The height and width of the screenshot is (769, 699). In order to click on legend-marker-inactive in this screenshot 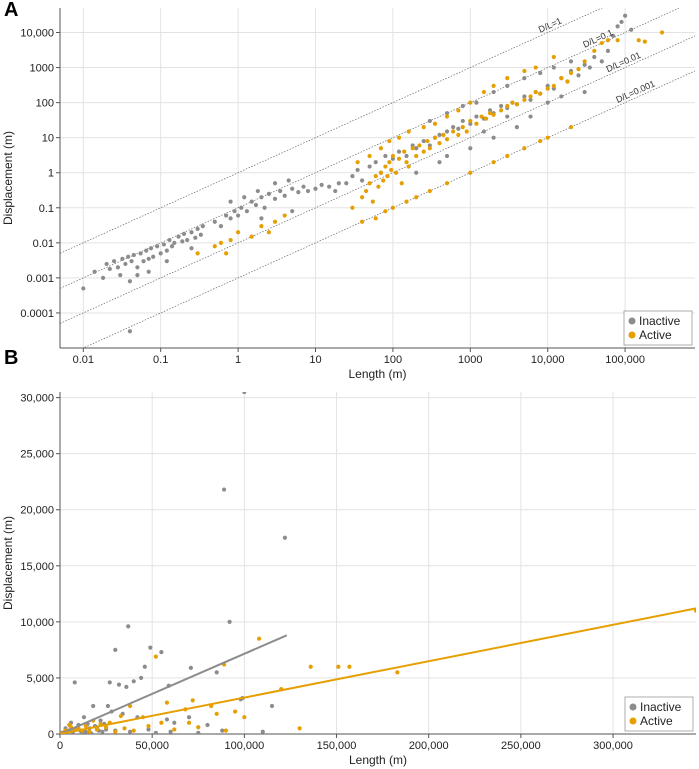, I will do `click(632, 321)`.